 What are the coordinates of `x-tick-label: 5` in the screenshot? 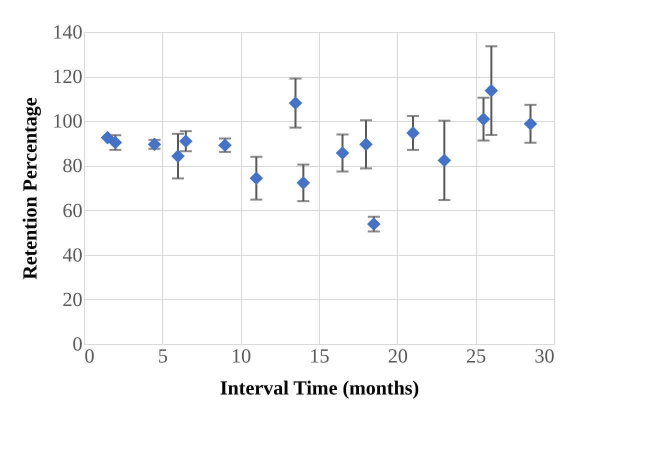 It's located at (163, 357).